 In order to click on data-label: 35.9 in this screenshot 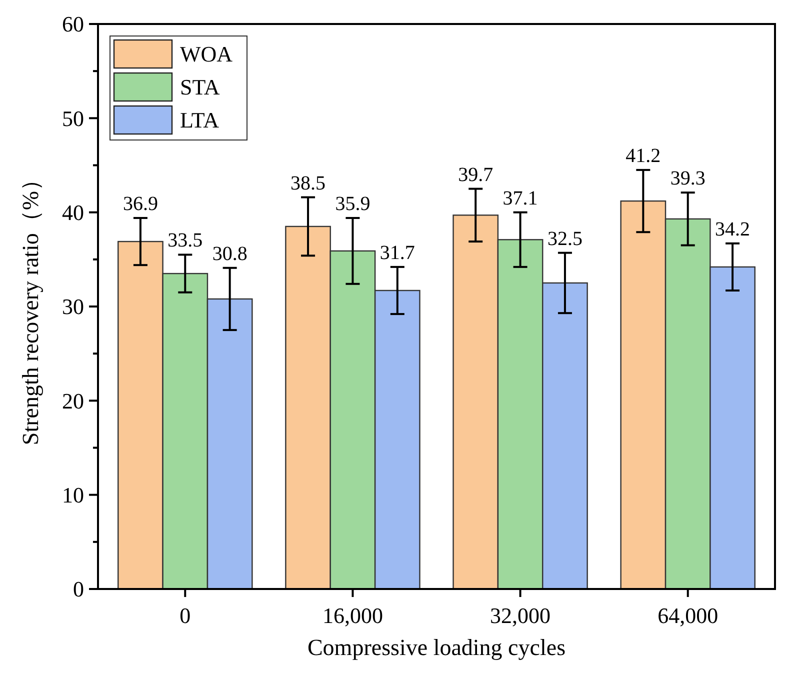, I will do `click(352, 203)`.